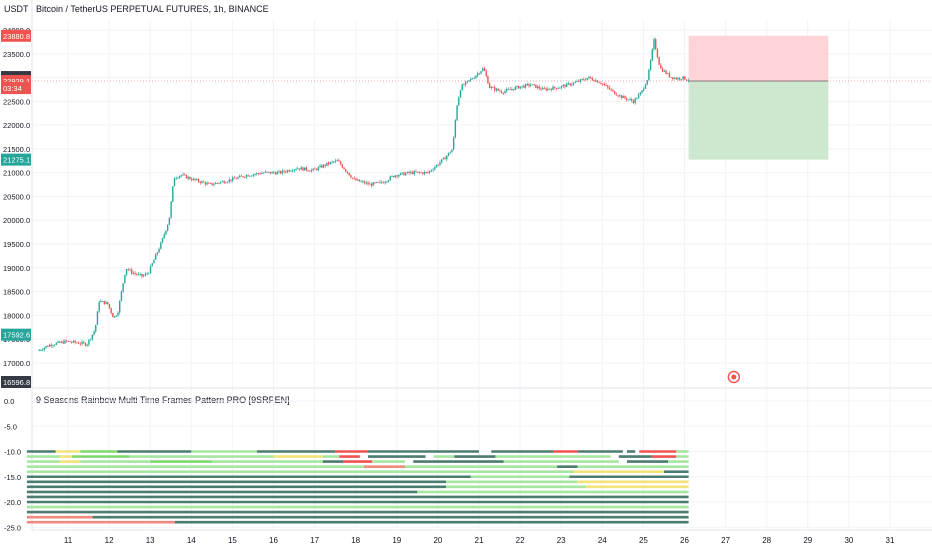  I want to click on time-tick-label: 14, so click(191, 540).